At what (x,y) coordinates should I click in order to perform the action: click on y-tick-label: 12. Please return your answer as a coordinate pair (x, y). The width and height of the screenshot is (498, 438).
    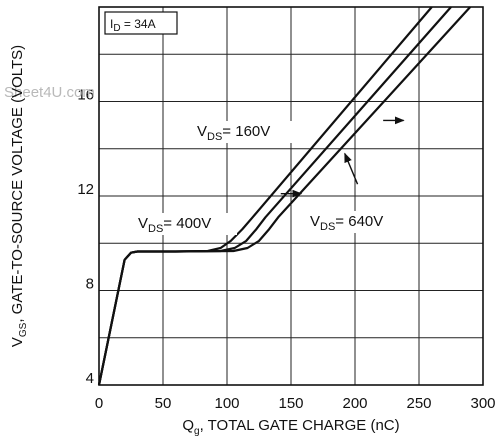
    Looking at the image, I should click on (85, 189).